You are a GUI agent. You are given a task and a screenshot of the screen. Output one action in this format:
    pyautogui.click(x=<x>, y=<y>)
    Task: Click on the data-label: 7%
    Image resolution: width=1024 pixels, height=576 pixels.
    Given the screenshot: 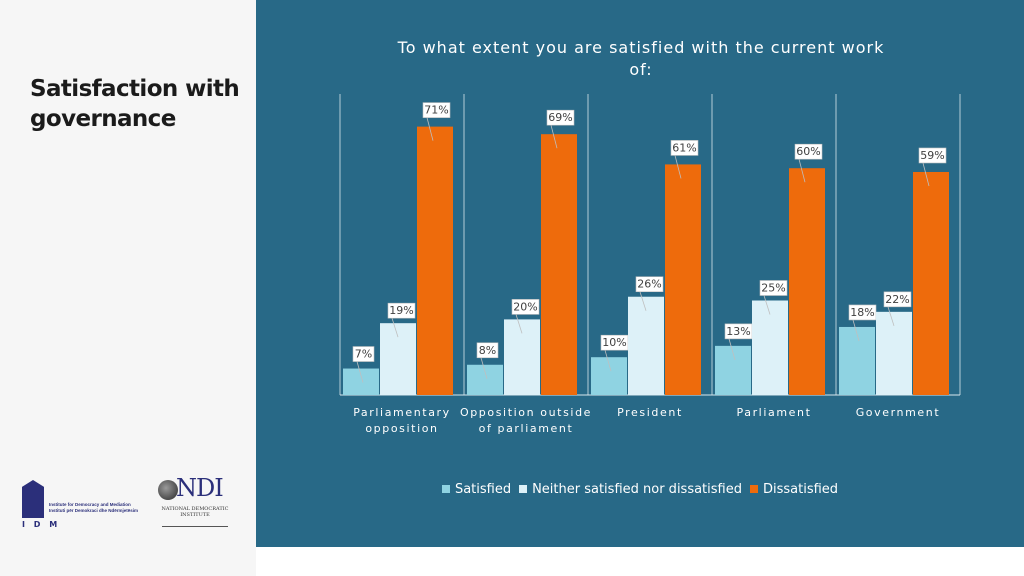 What is the action you would take?
    pyautogui.click(x=363, y=354)
    